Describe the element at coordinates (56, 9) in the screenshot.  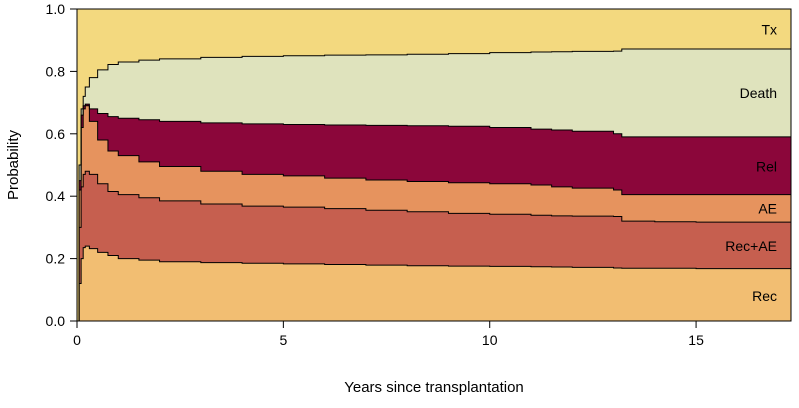
I see `y-tick-label: 1.0` at that location.